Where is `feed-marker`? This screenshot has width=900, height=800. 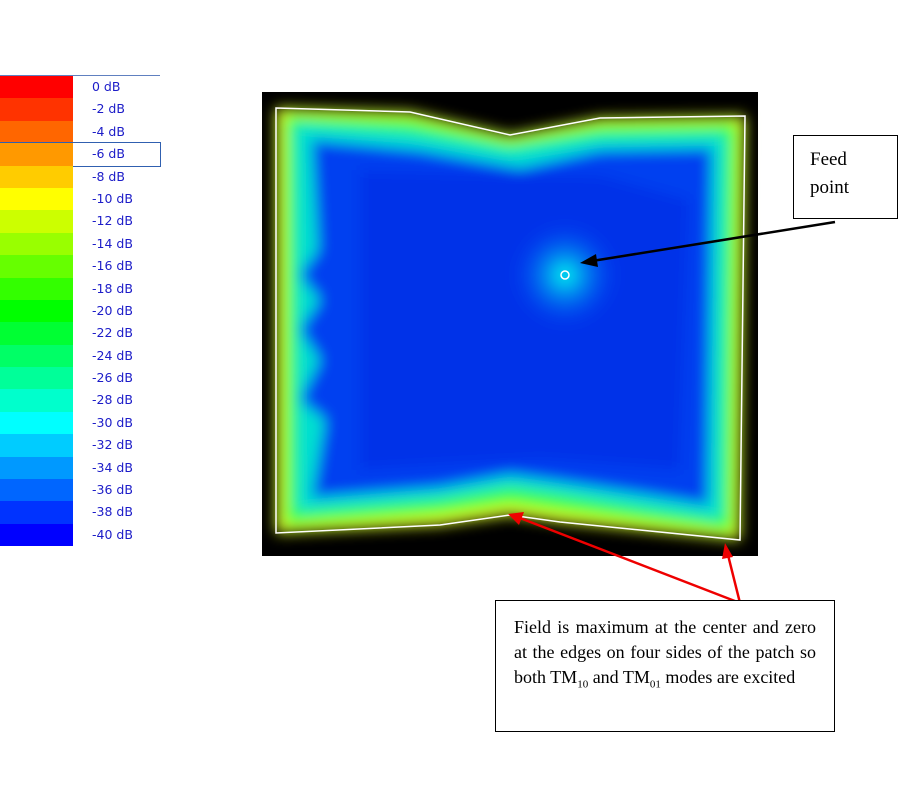 feed-marker is located at coordinates (565, 275).